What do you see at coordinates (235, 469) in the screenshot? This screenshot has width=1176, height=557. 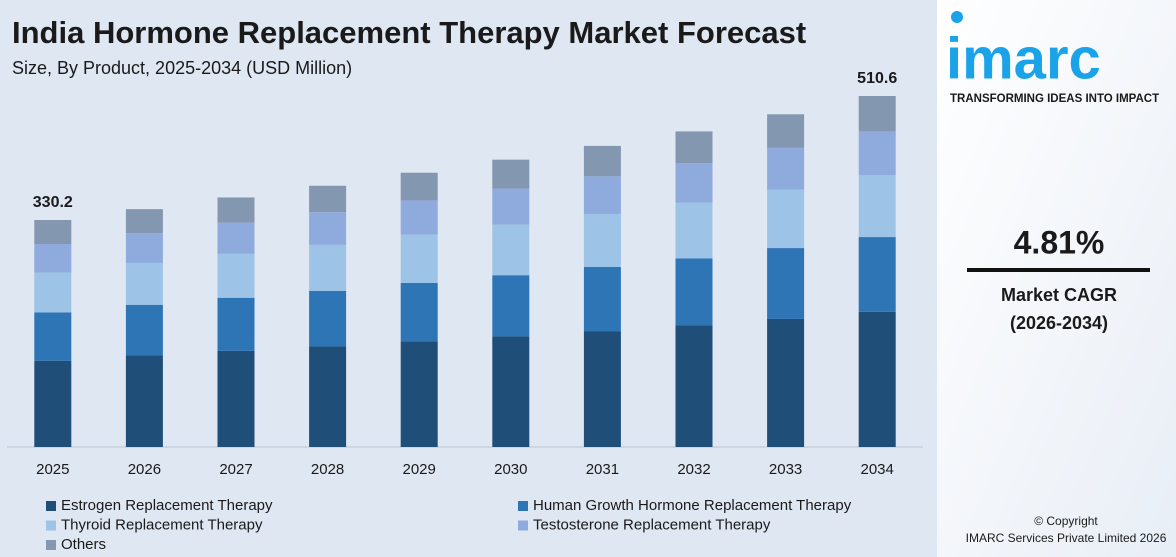 I see `x-tick-label: 2027` at bounding box center [235, 469].